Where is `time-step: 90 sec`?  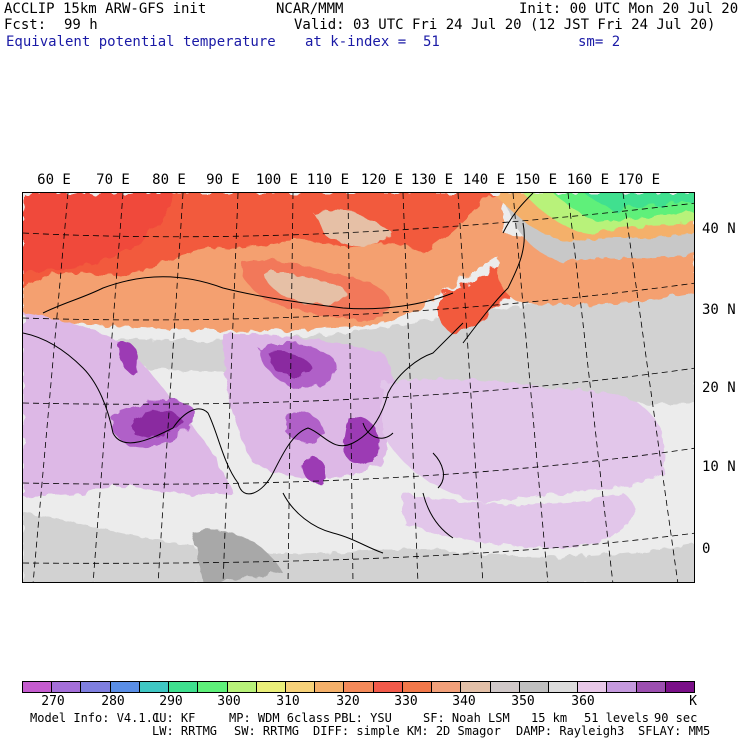 time-step: 90 sec is located at coordinates (676, 718).